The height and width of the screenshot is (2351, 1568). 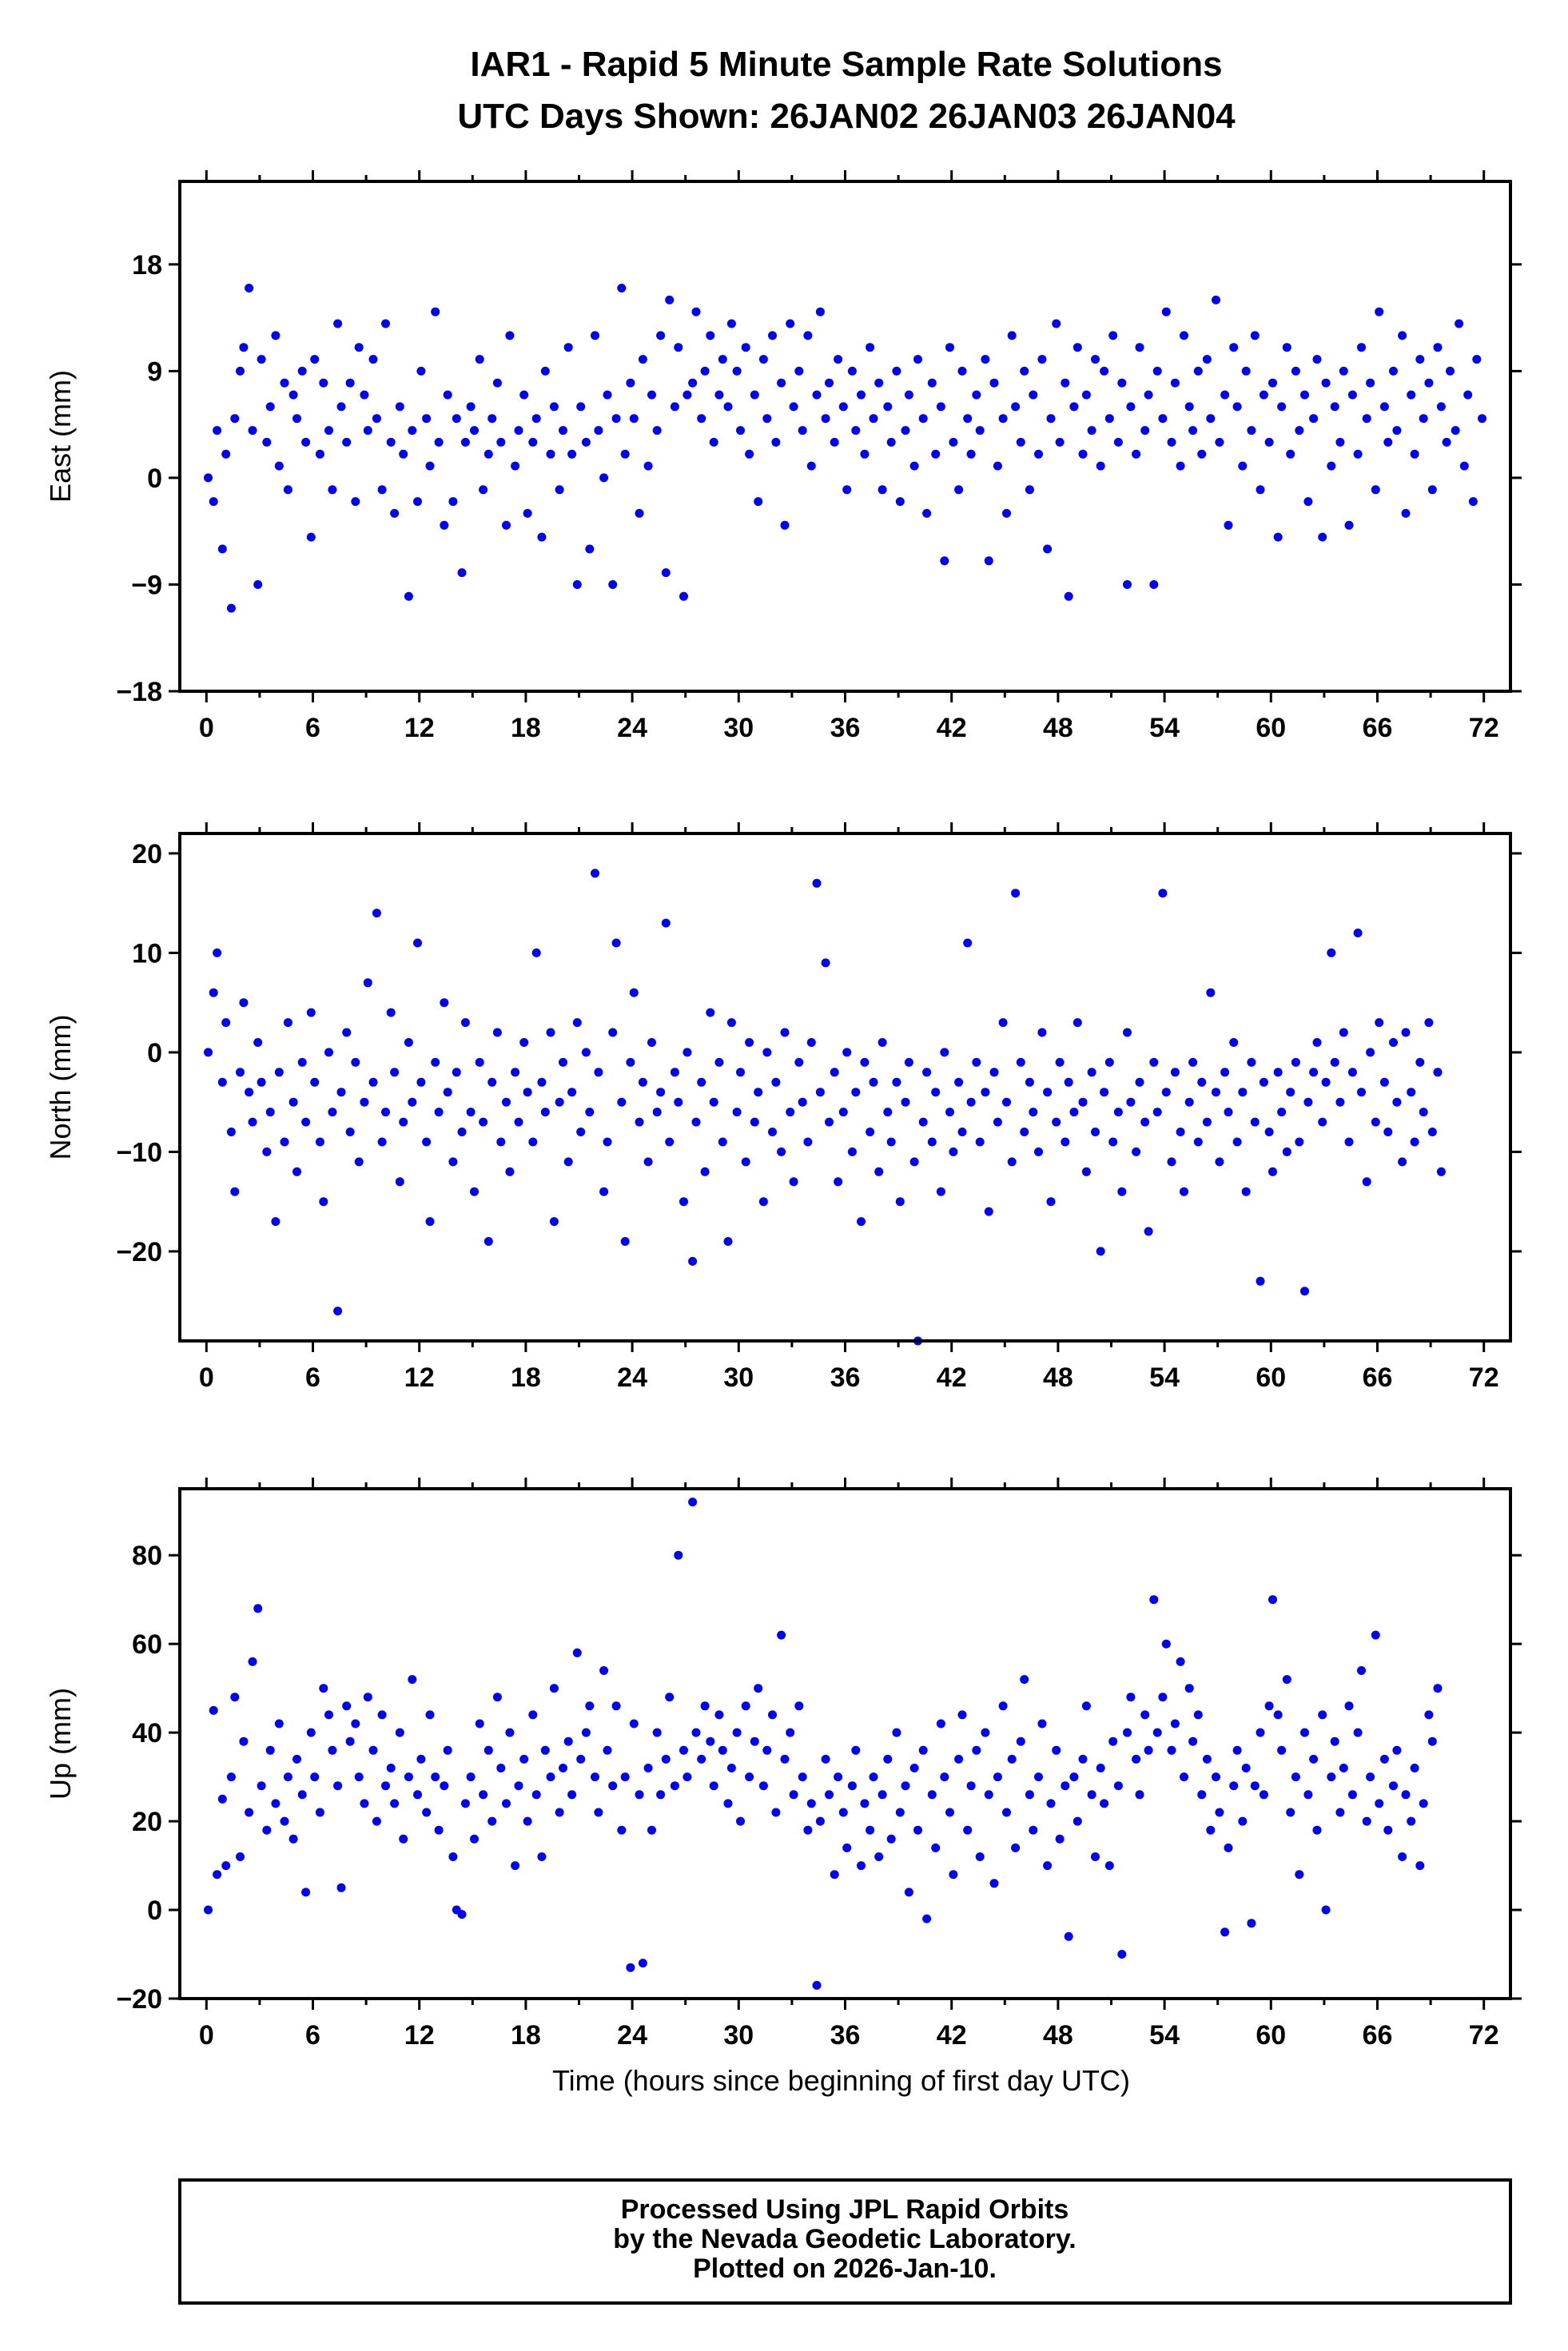 I want to click on up-x-tick-label: 0, so click(x=206, y=2035).